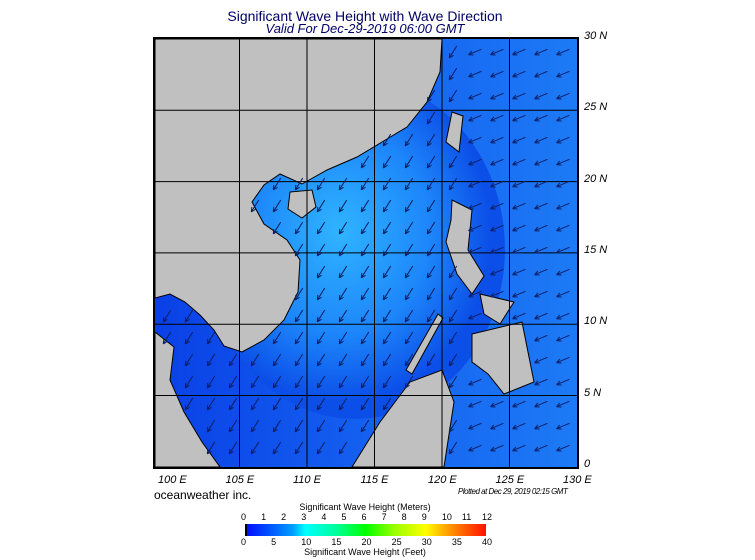 The image size is (755, 560). What do you see at coordinates (587, 463) in the screenshot?
I see `lat-label: 0` at bounding box center [587, 463].